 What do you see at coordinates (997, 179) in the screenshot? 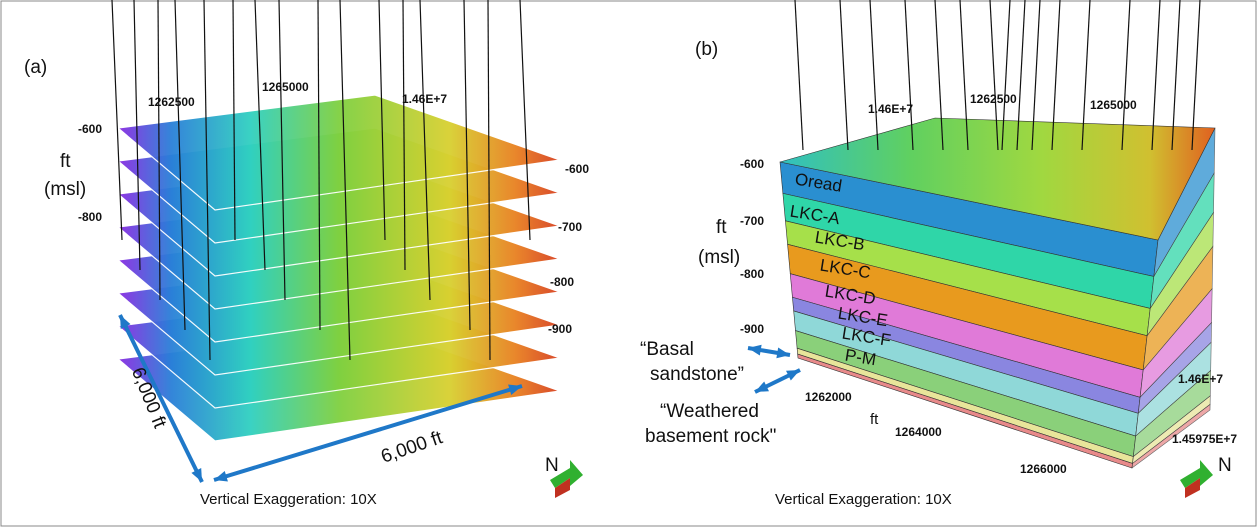
I see `top-surface` at bounding box center [997, 179].